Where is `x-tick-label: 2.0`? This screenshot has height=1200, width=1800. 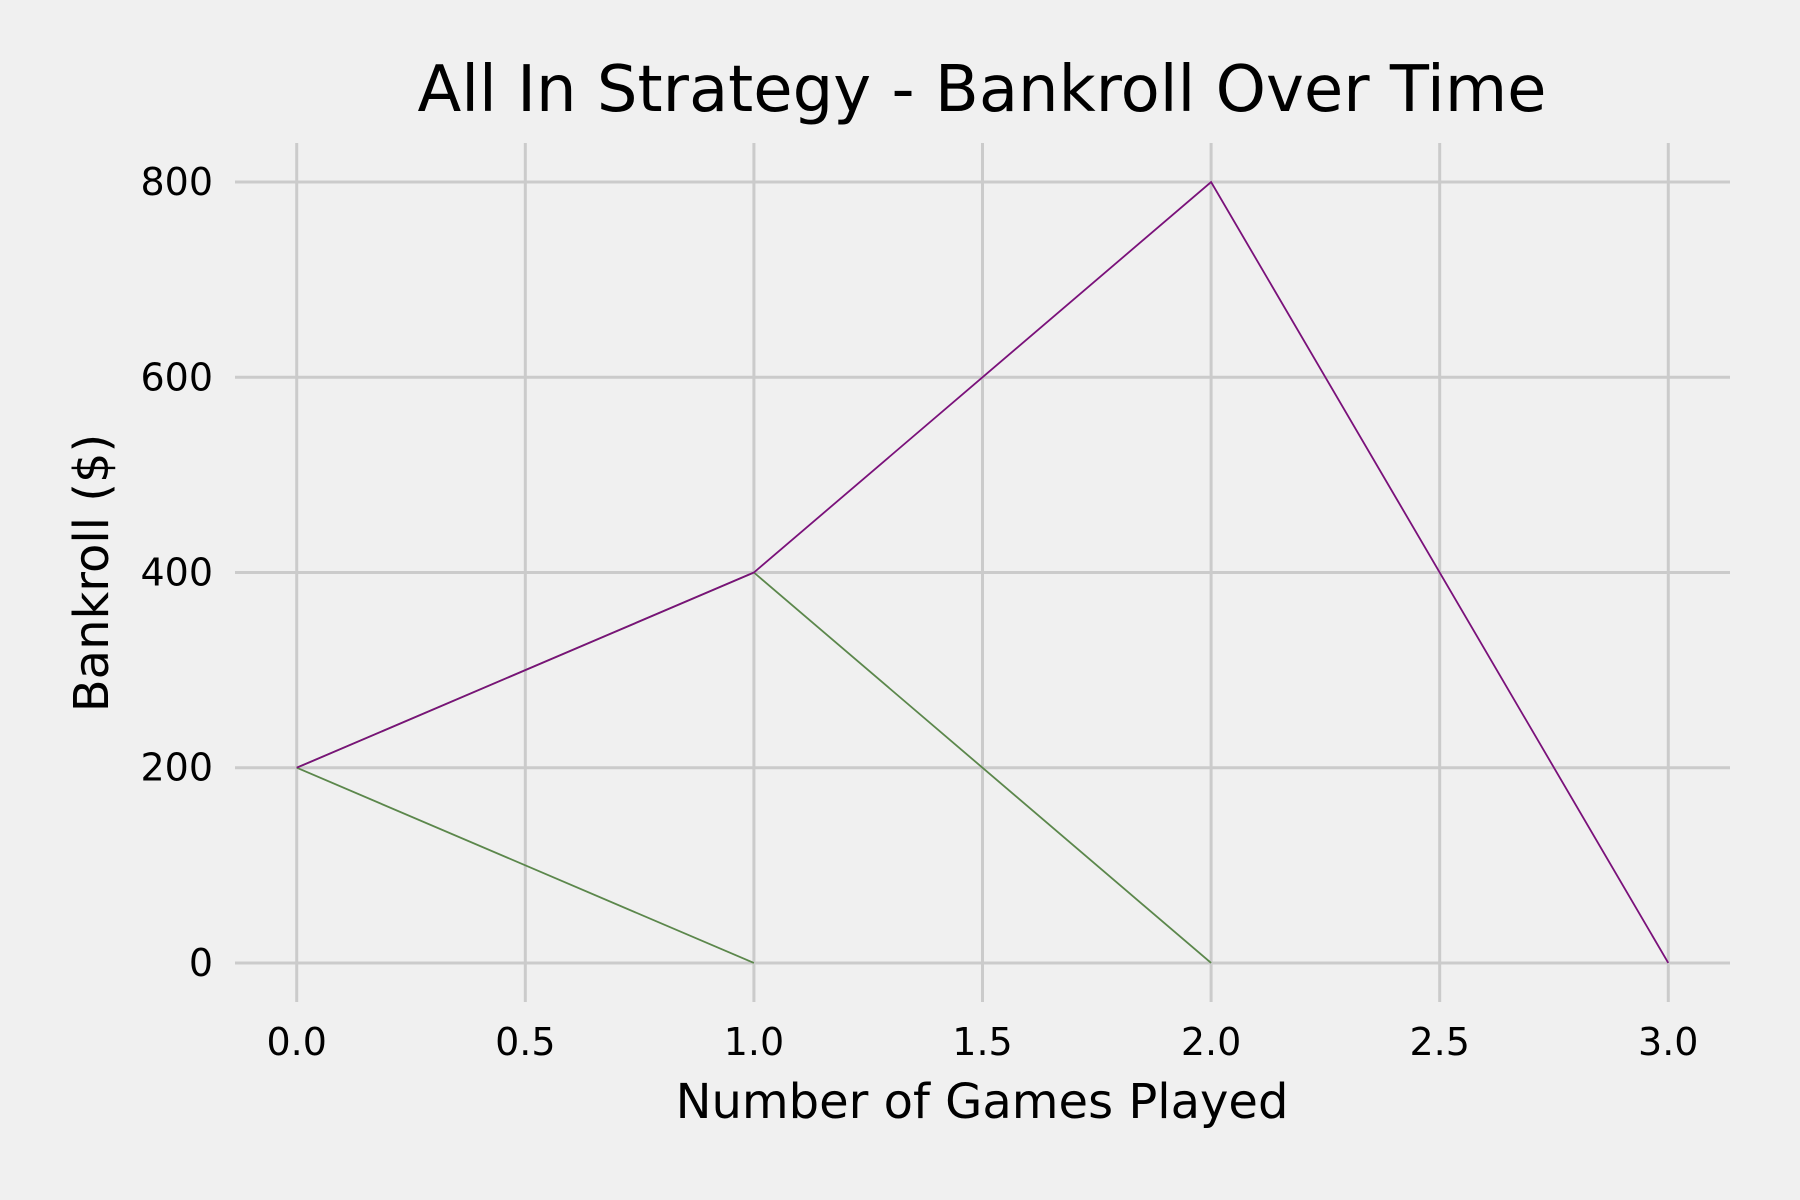
x-tick-label: 2.0 is located at coordinates (1211, 1042).